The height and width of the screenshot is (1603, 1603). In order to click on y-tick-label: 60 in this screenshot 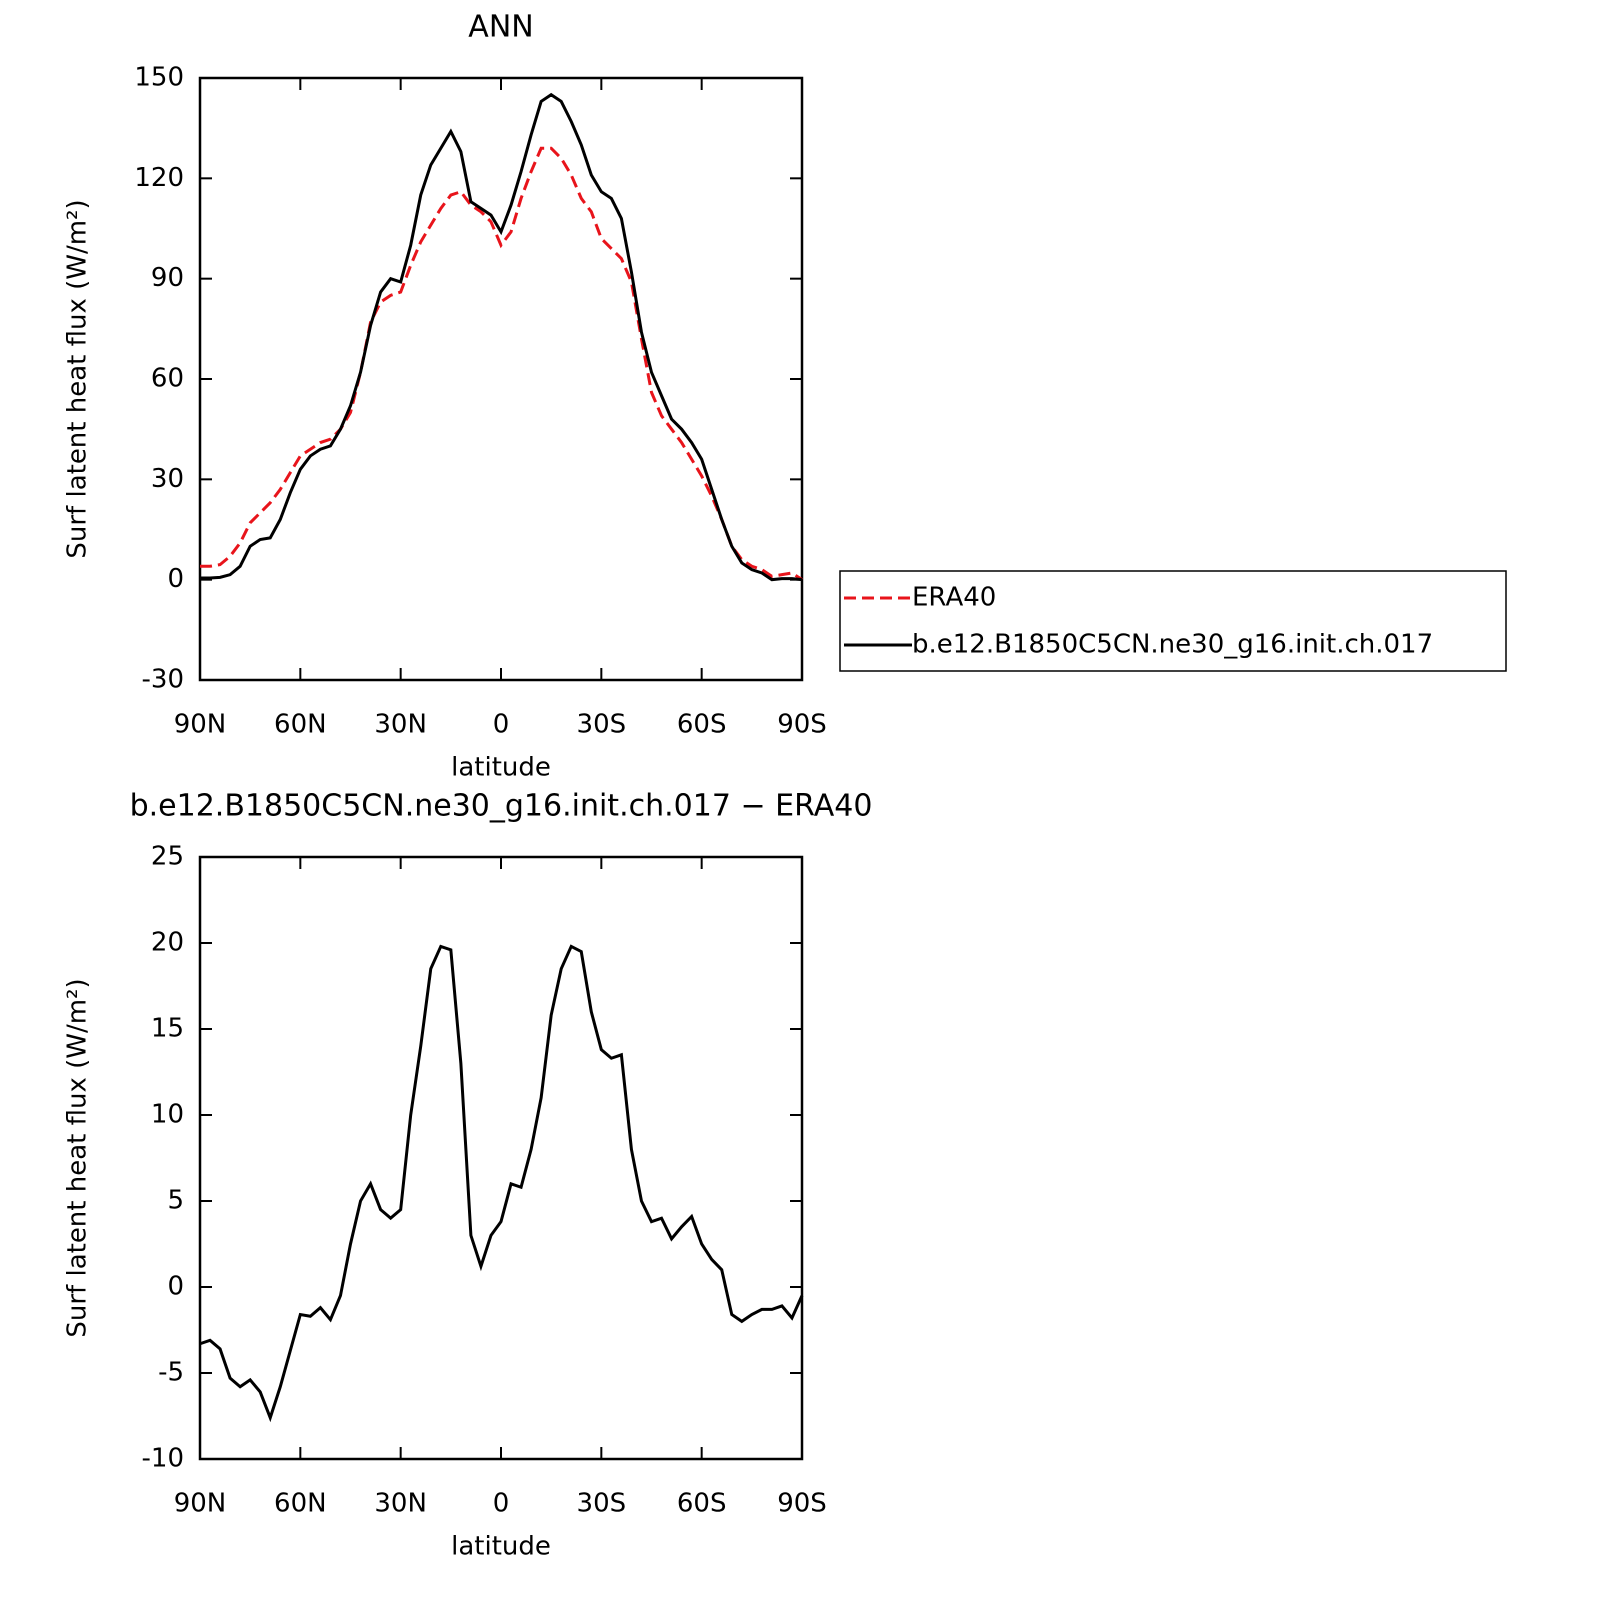, I will do `click(167, 379)`.